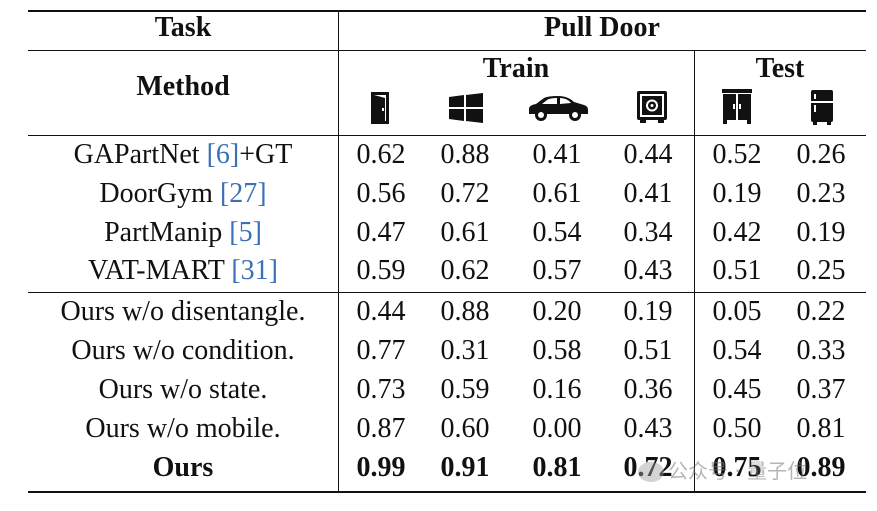  Describe the element at coordinates (737, 389) in the screenshot. I see `value-cell: 0.45` at that location.